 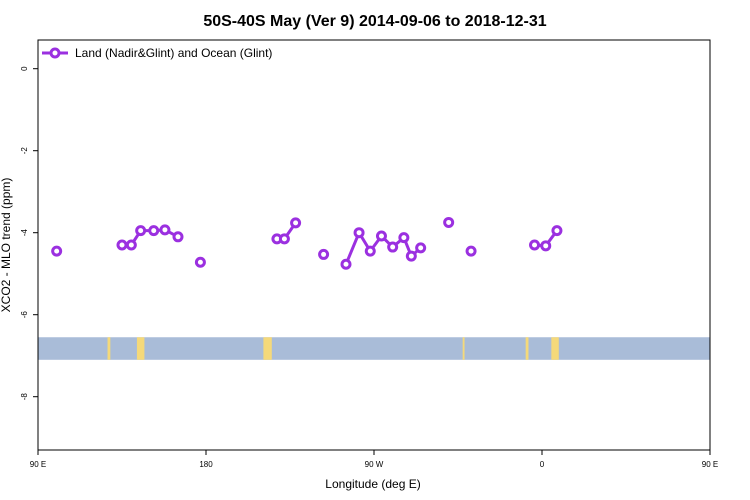 I want to click on series-points, so click(x=307, y=243).